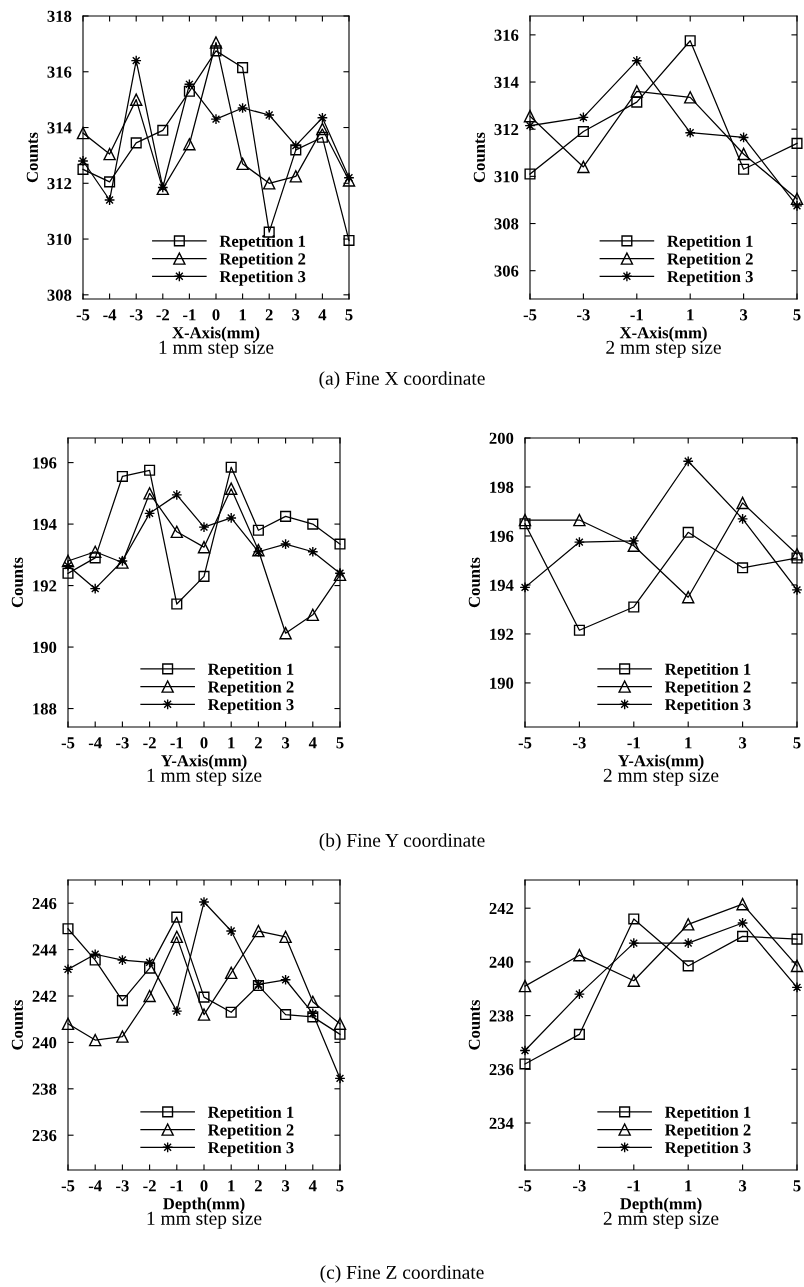 The height and width of the screenshot is (1287, 804). I want to click on y-tick-label: 244, so click(44, 950).